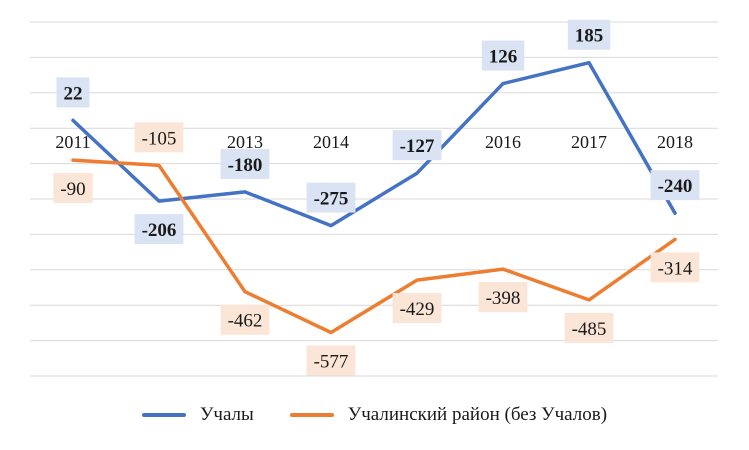  I want to click on data-label: 22, so click(73, 92).